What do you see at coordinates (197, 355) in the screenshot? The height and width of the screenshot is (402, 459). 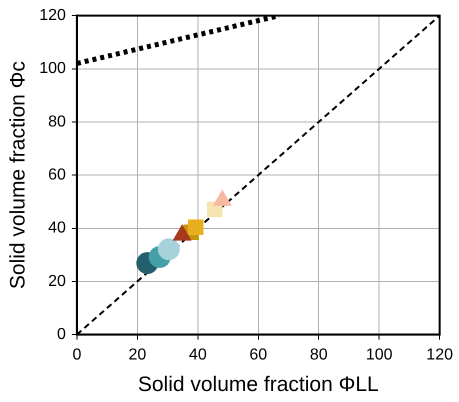 I see `x-tick-label: 40` at bounding box center [197, 355].